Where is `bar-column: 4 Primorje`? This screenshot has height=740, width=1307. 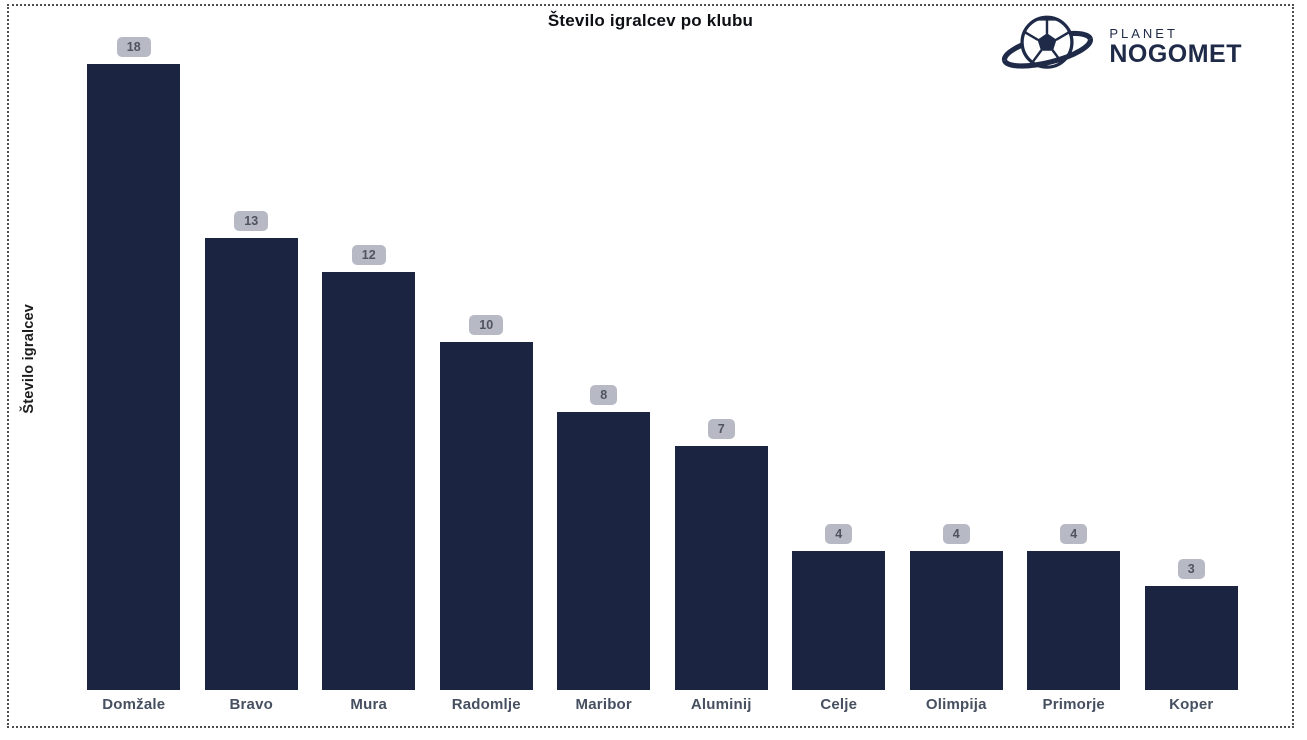
bar-column: 4 Primorje is located at coordinates (1074, 375).